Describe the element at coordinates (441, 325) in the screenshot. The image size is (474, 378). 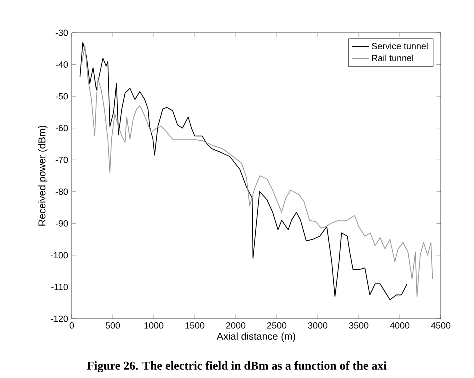
I see `x-tick-label: 4500` at that location.